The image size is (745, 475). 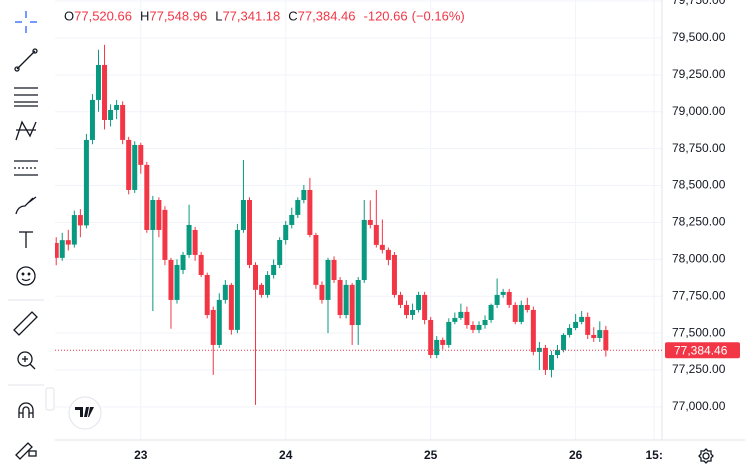 What do you see at coordinates (438, 15) in the screenshot?
I see `change-percent: (−0.16%)` at bounding box center [438, 15].